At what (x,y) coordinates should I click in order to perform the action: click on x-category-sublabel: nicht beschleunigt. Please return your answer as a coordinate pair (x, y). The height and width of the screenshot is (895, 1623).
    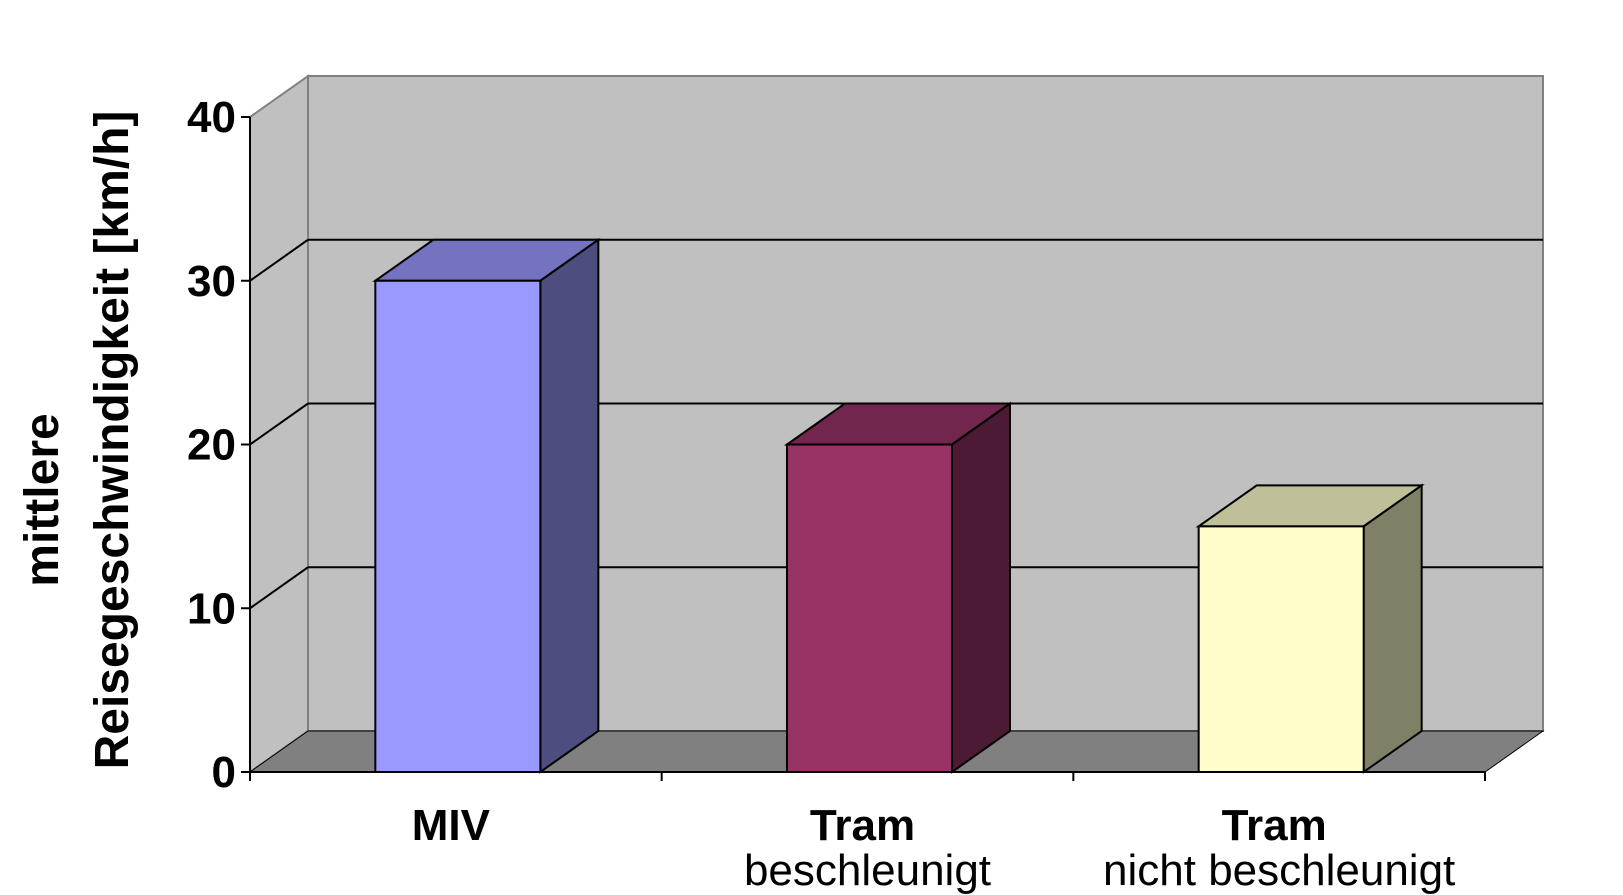
    Looking at the image, I should click on (1279, 870).